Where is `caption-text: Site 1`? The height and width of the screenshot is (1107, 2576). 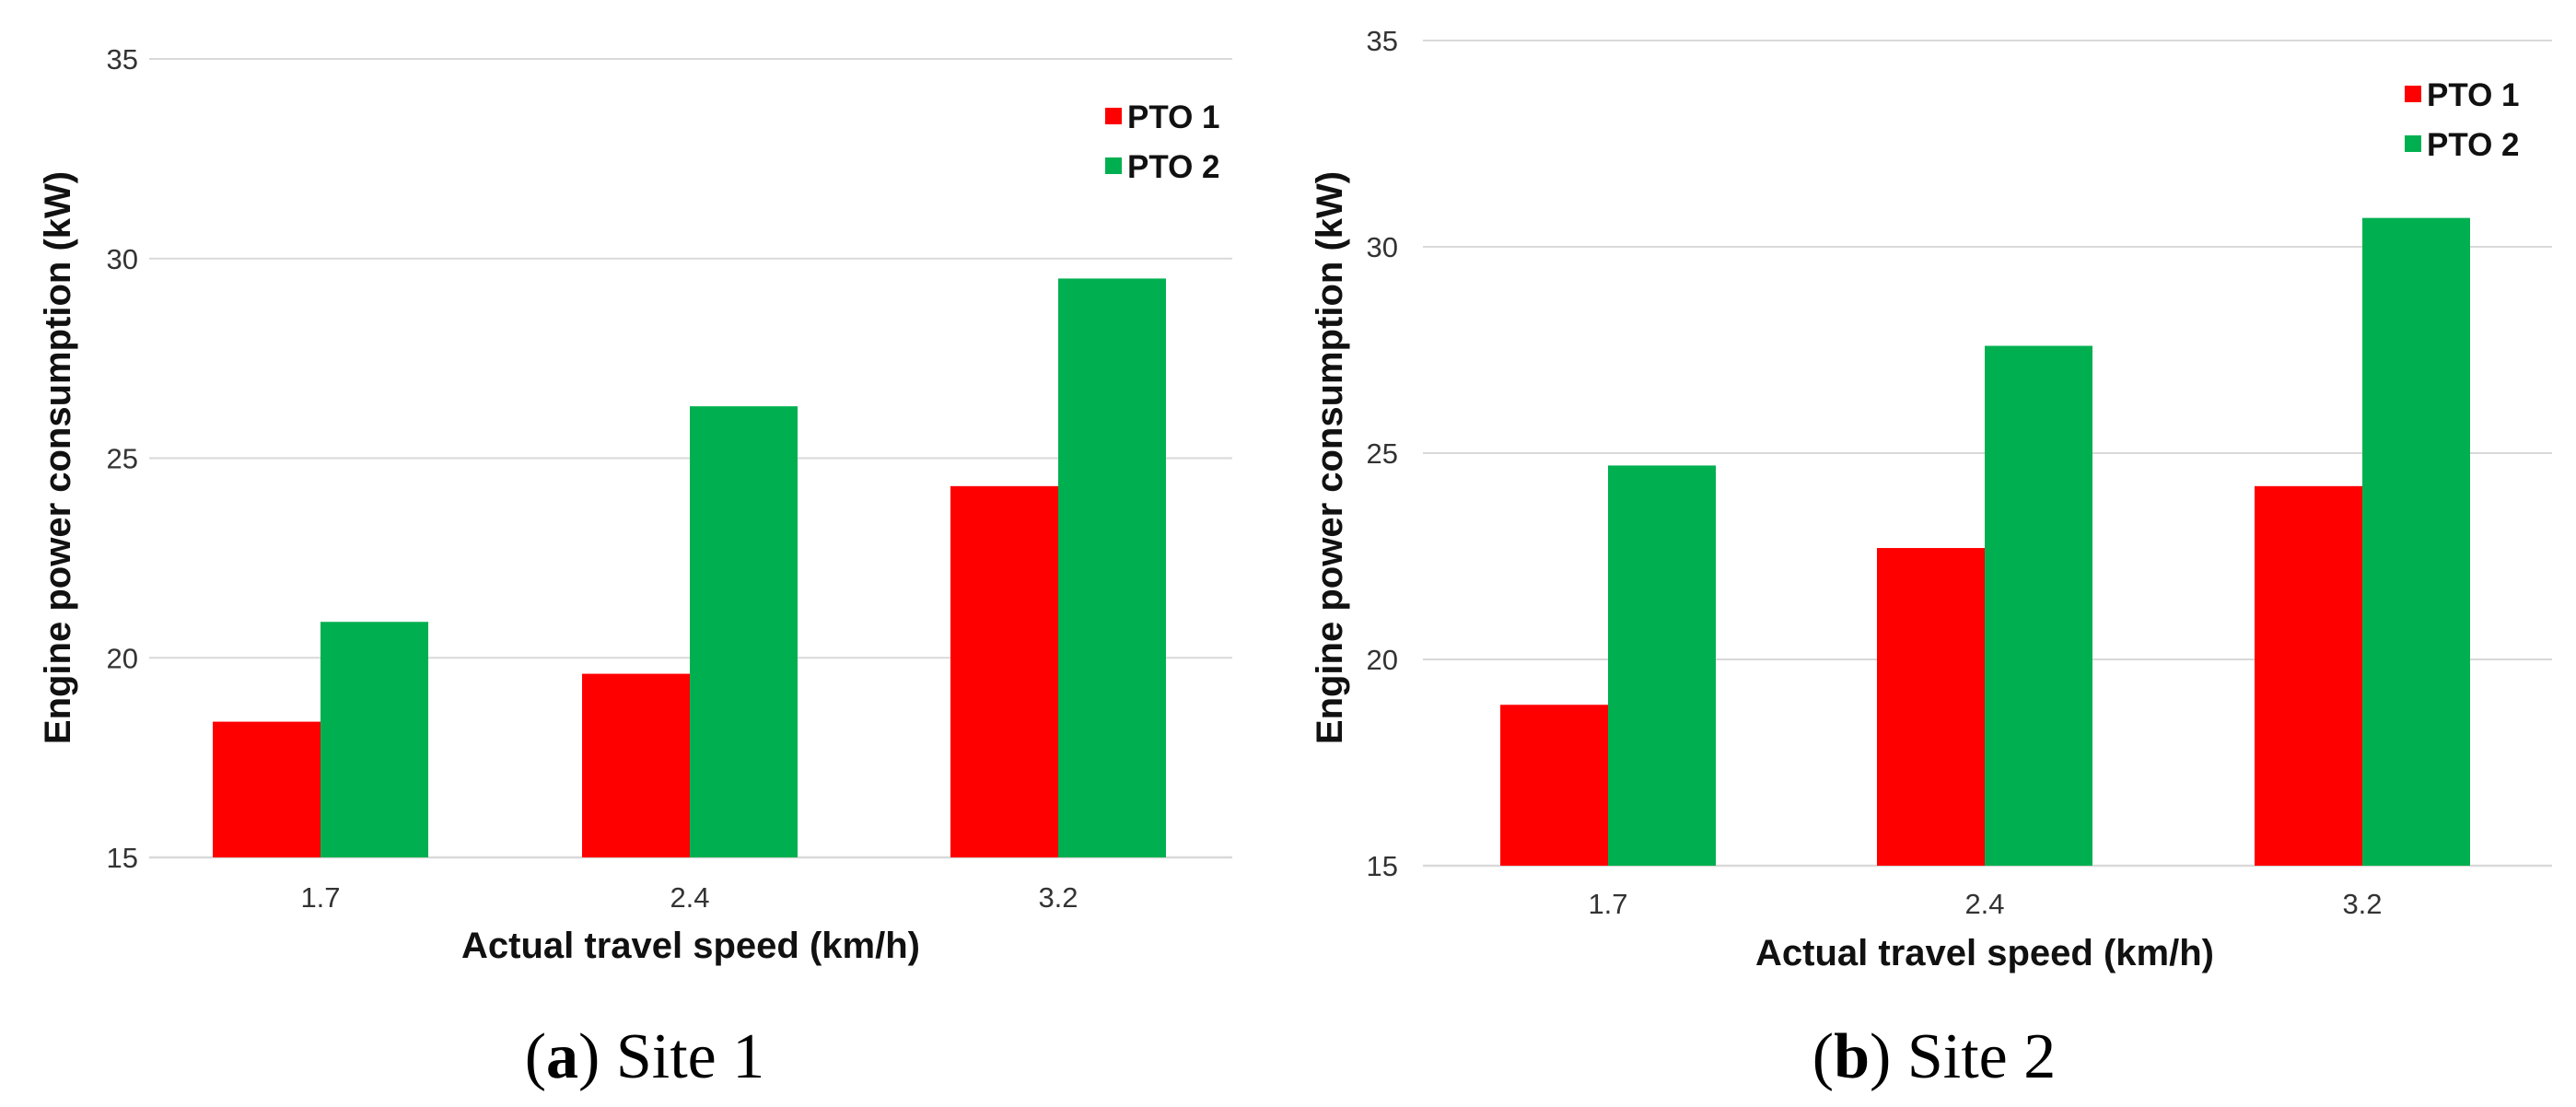 caption-text: Site 1 is located at coordinates (682, 1056).